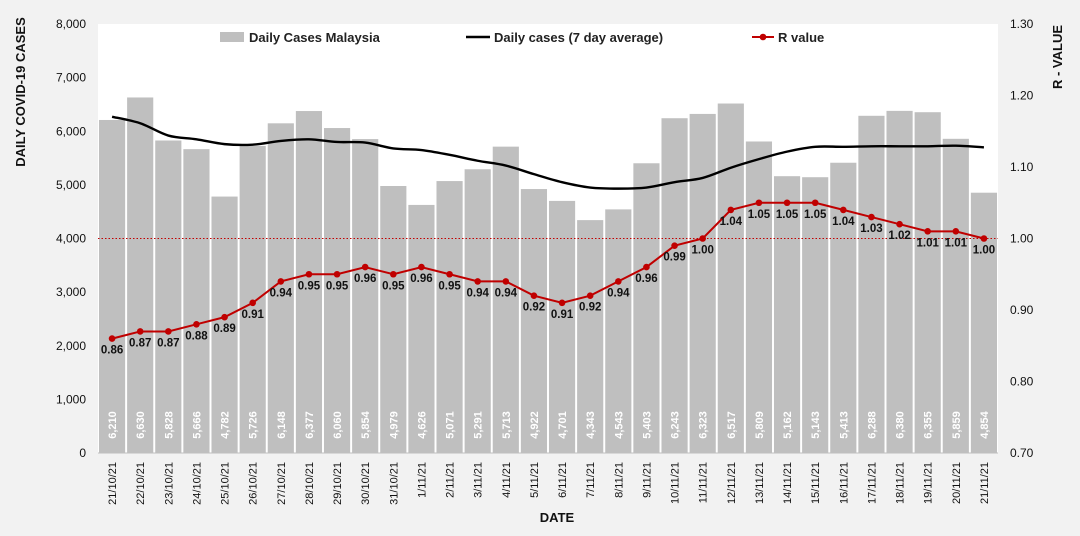  I want to click on bar-2/11/21, so click(449, 317).